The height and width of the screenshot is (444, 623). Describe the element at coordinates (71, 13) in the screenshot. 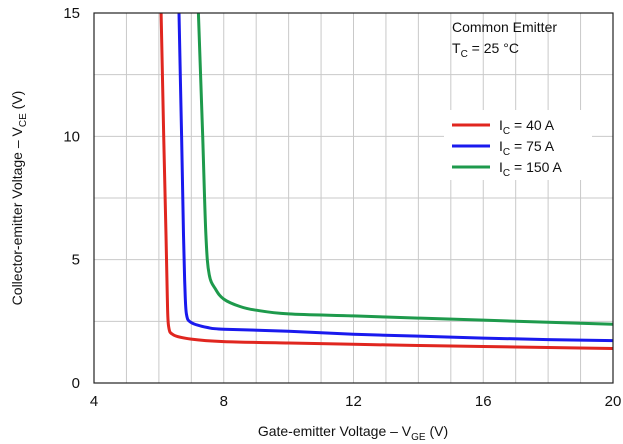

I see `y-tick-label: 15` at that location.